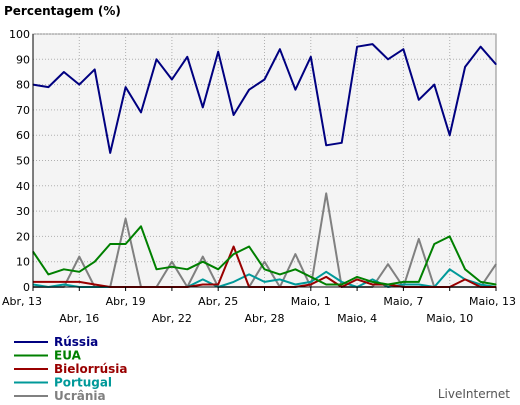  I want to click on legend-label: Ucrânia, so click(80, 396).